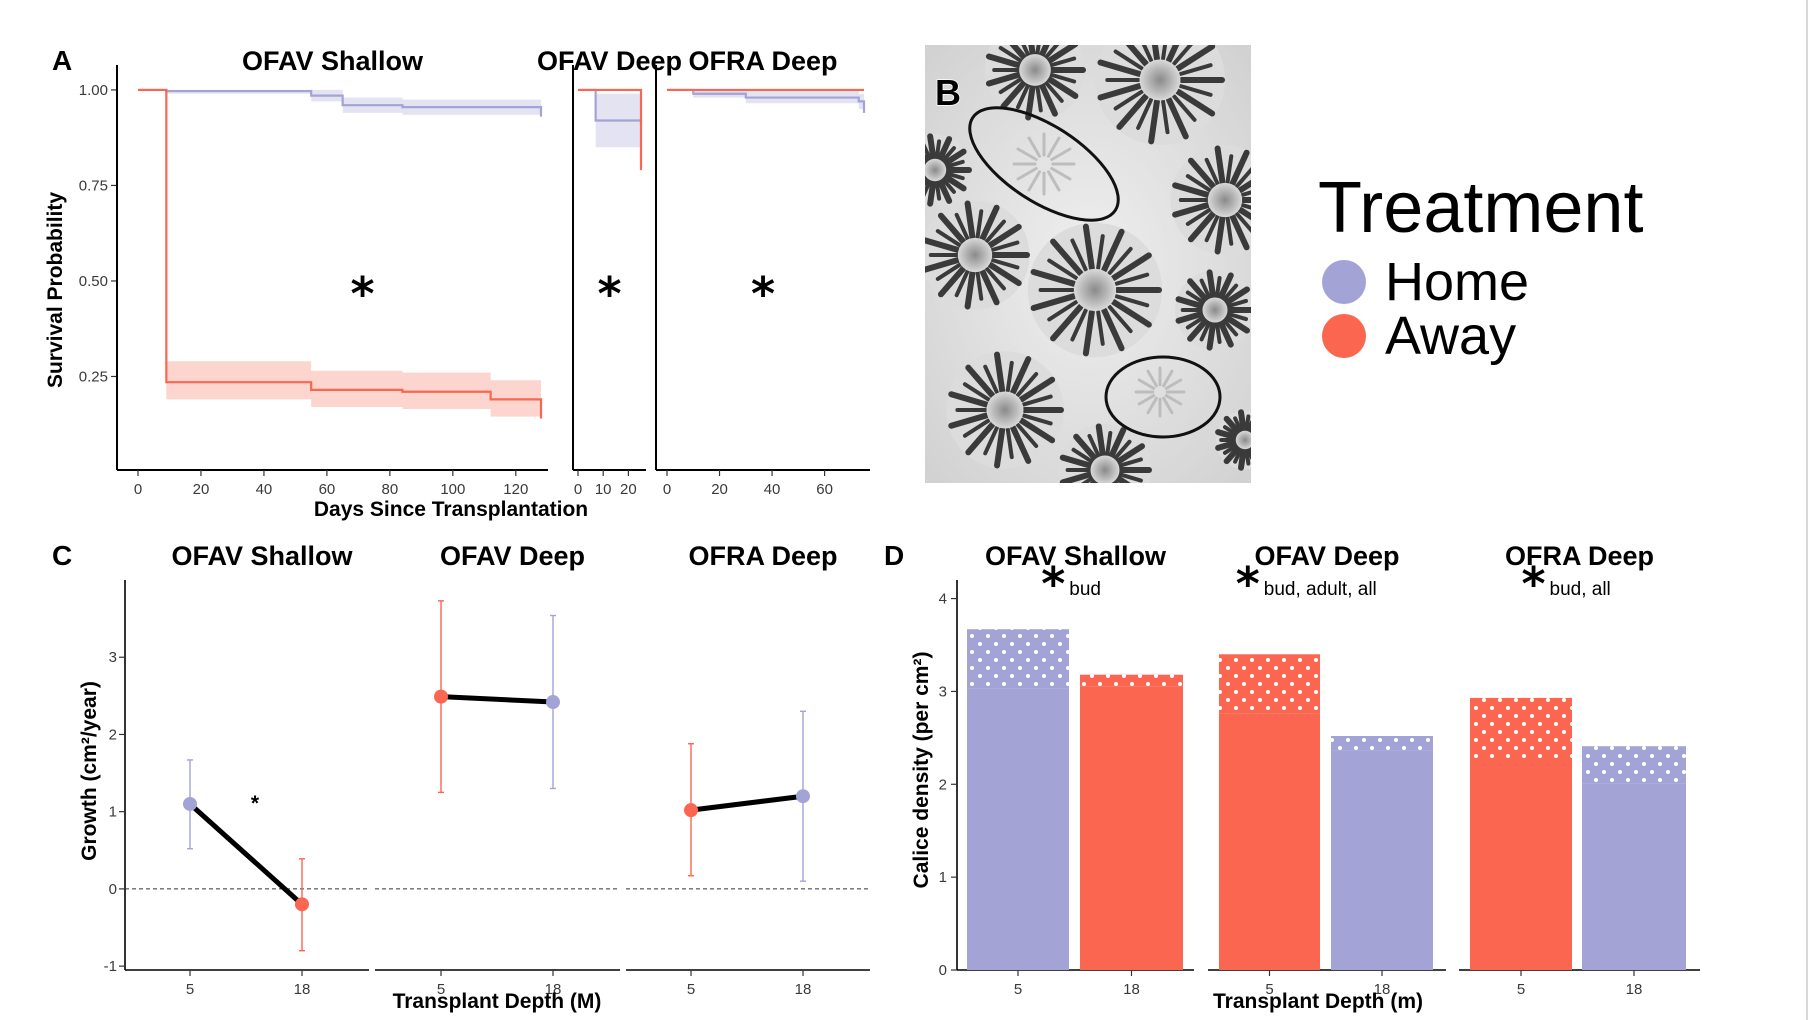  I want to click on panel-d-y-axis-title: Calice density (per cm²), so click(921, 770).